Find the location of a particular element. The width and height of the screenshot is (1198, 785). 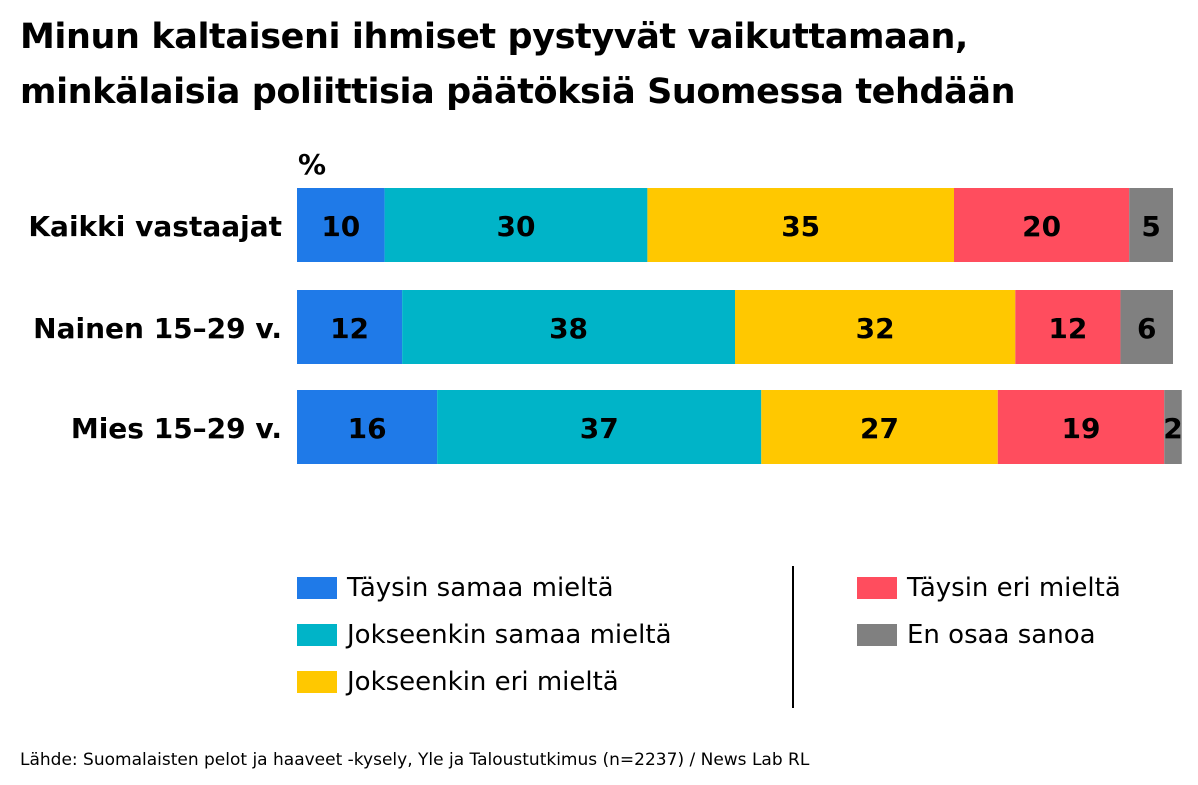

bar-segment-mies-15-29-v-taysin-samaa-mielta is located at coordinates (367, 427).